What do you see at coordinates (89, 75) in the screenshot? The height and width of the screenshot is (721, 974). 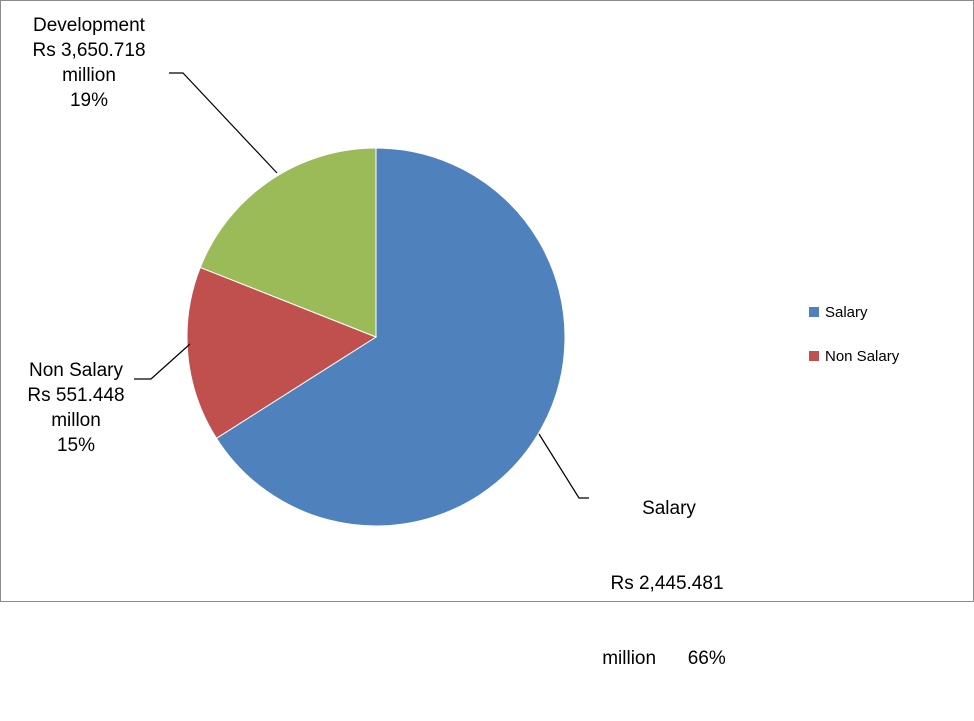 I see `data-label-development-line-3: million` at bounding box center [89, 75].